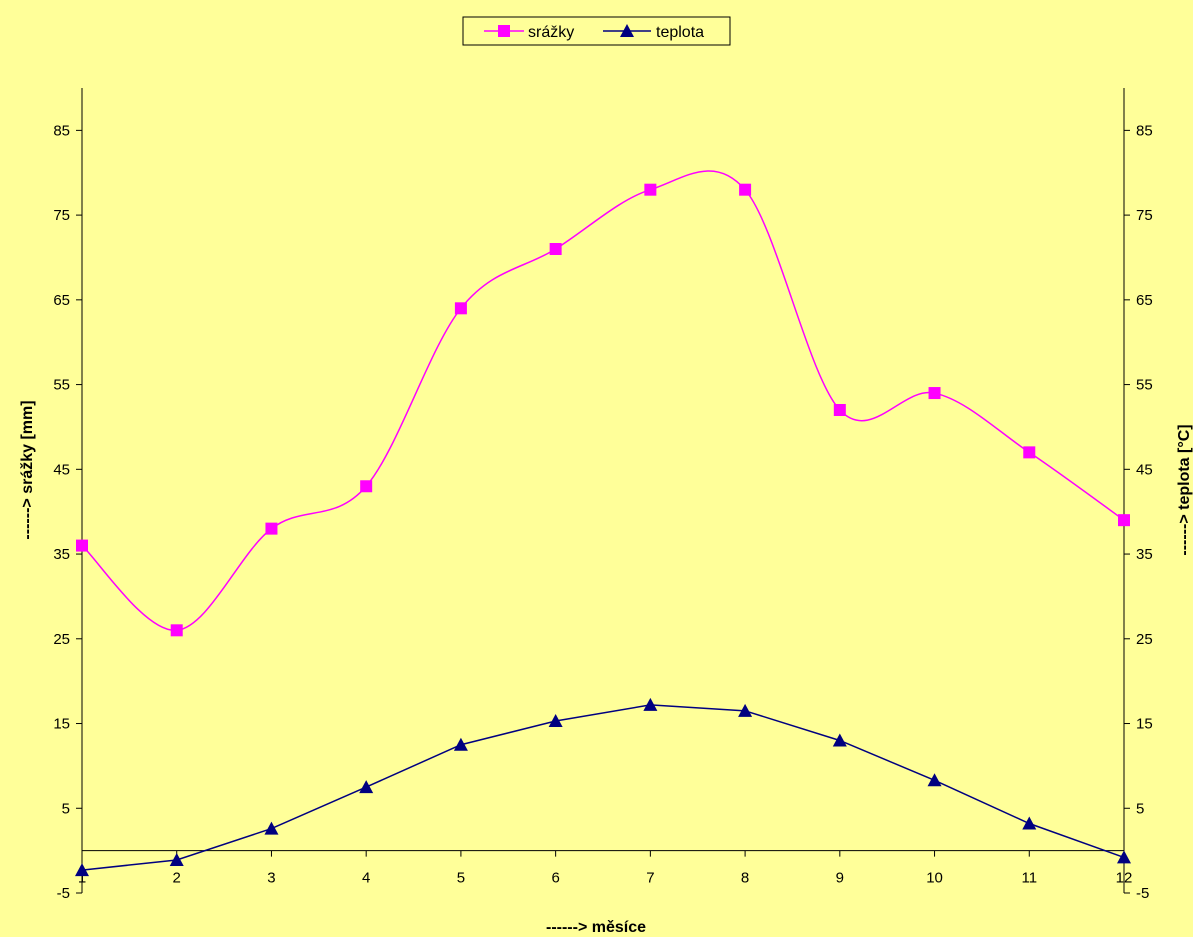  I want to click on x-tick-label: 2, so click(177, 878).